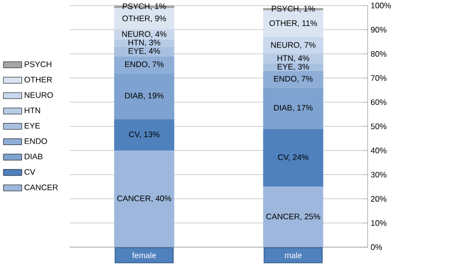 This screenshot has width=472, height=271. What do you see at coordinates (38, 79) in the screenshot?
I see `legend-label: OTHER` at bounding box center [38, 79].